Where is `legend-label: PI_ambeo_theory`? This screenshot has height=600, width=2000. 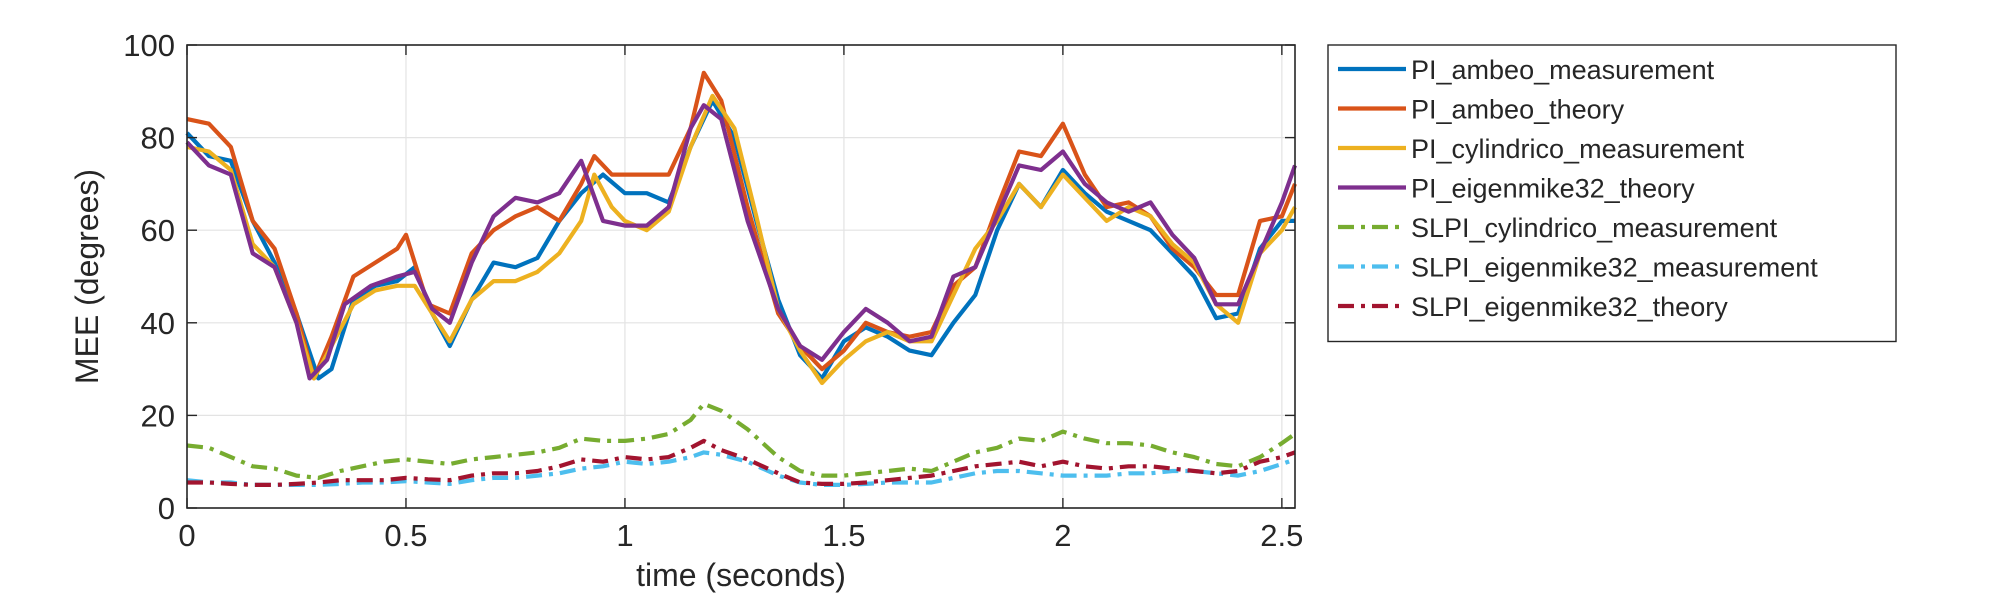 legend-label: PI_ambeo_theory is located at coordinates (1518, 110).